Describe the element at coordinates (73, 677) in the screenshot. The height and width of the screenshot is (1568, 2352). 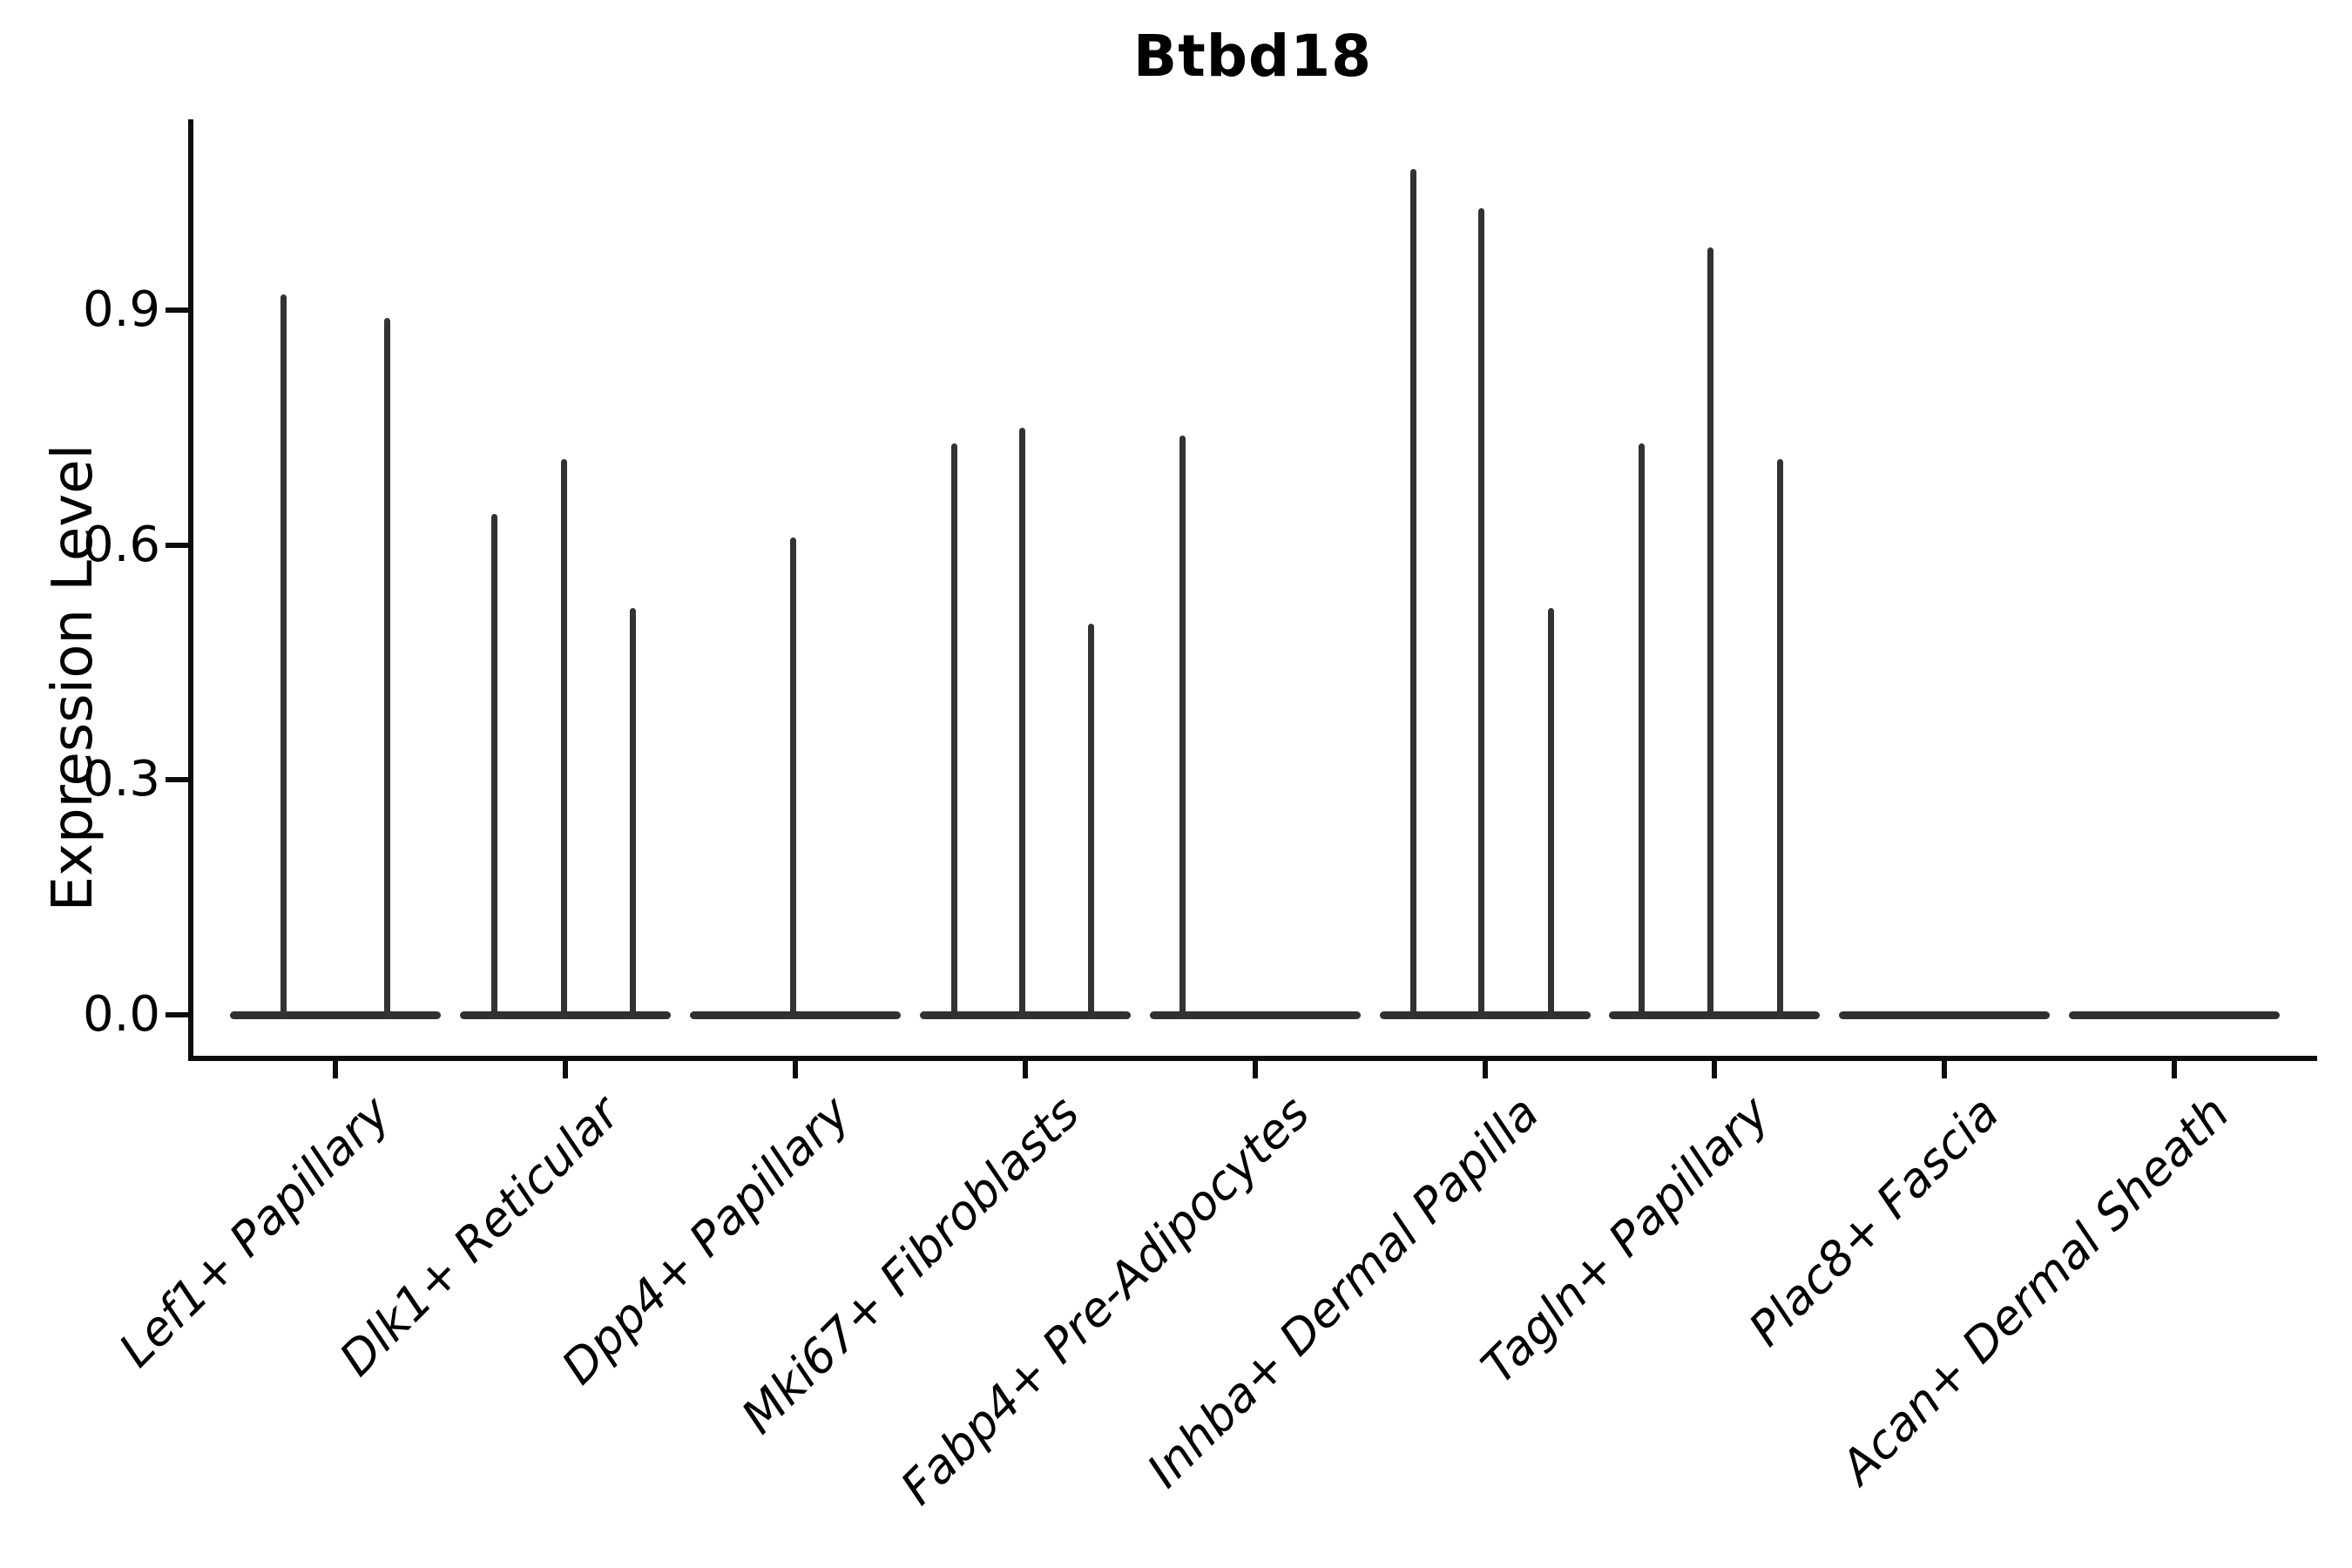
I see `y-axis-title: Expression Level` at that location.